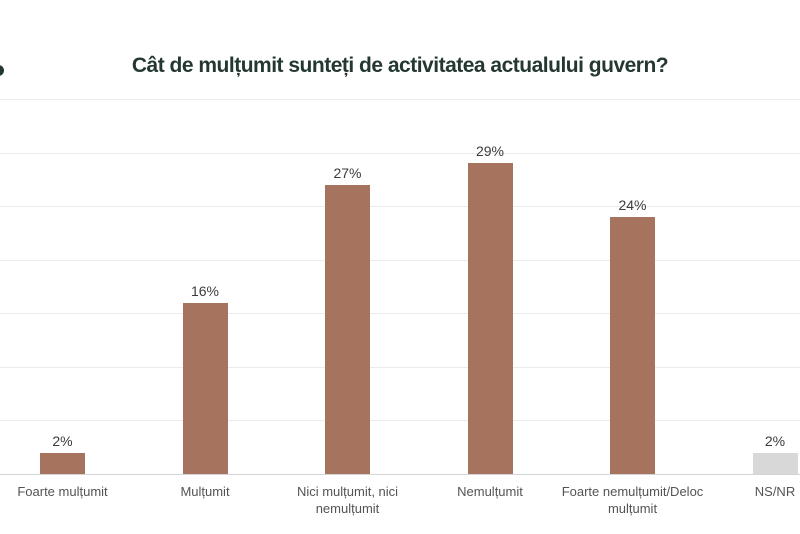  Describe the element at coordinates (490, 151) in the screenshot. I see `bar-value-label-3: 29%` at that location.